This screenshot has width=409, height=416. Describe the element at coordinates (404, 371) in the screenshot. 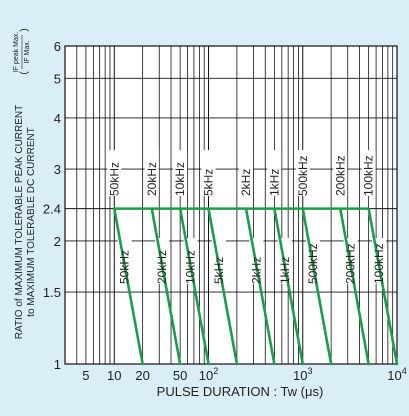

I see `x-tick-label-exponent: 4` at that location.